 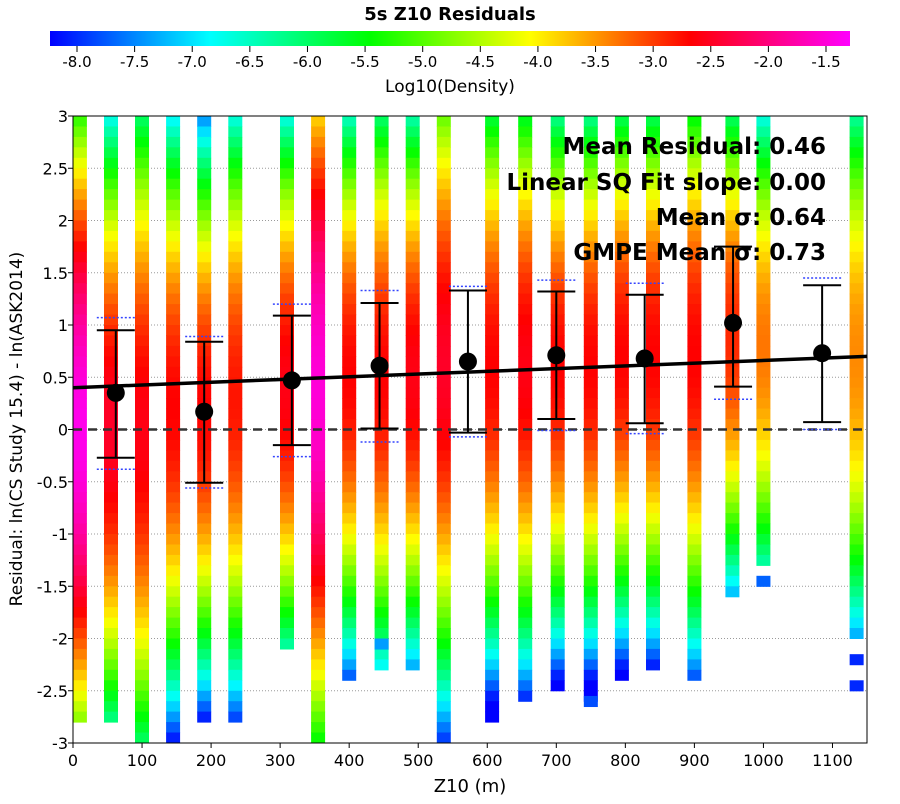 What do you see at coordinates (418, 760) in the screenshot?
I see `x-tick-label: 500` at bounding box center [418, 760].